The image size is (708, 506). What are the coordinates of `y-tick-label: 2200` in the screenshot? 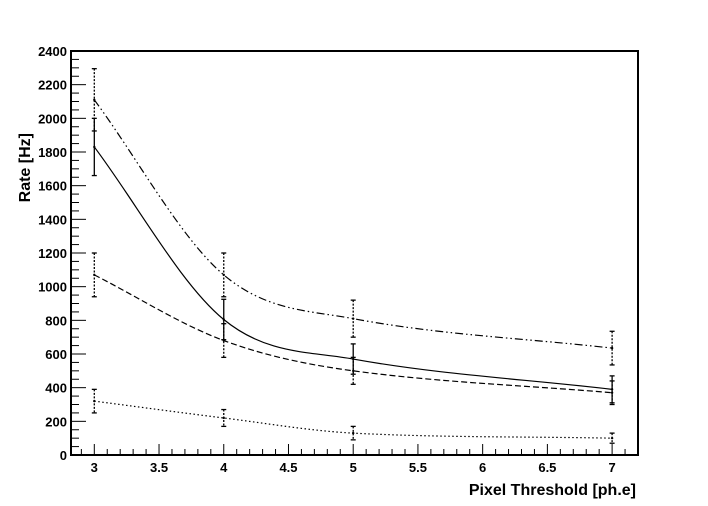 It's located at (52, 85).